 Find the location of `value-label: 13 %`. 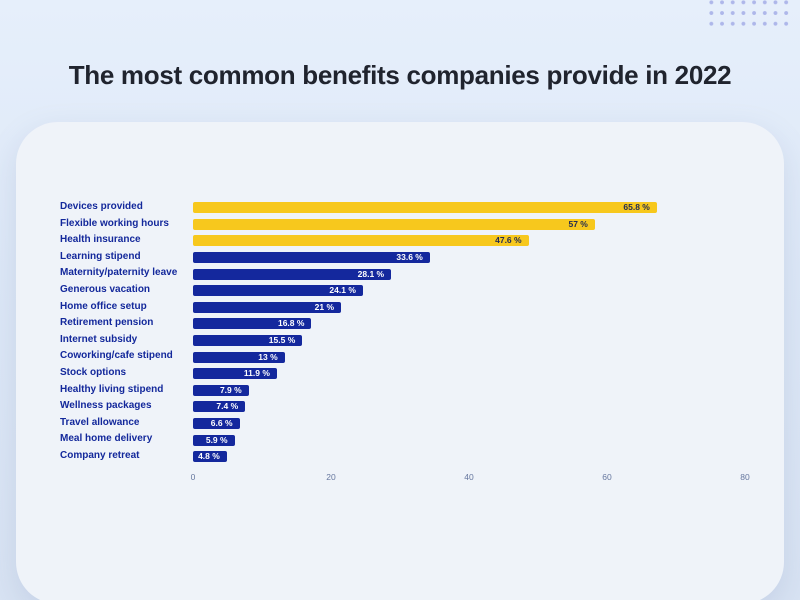

value-label: 13 % is located at coordinates (268, 356).